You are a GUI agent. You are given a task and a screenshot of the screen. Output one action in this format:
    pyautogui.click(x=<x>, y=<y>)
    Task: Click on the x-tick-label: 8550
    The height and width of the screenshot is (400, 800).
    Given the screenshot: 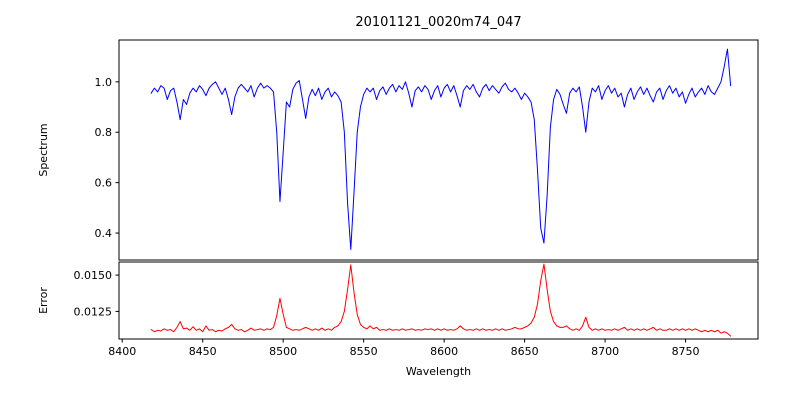 What is the action you would take?
    pyautogui.click(x=364, y=351)
    